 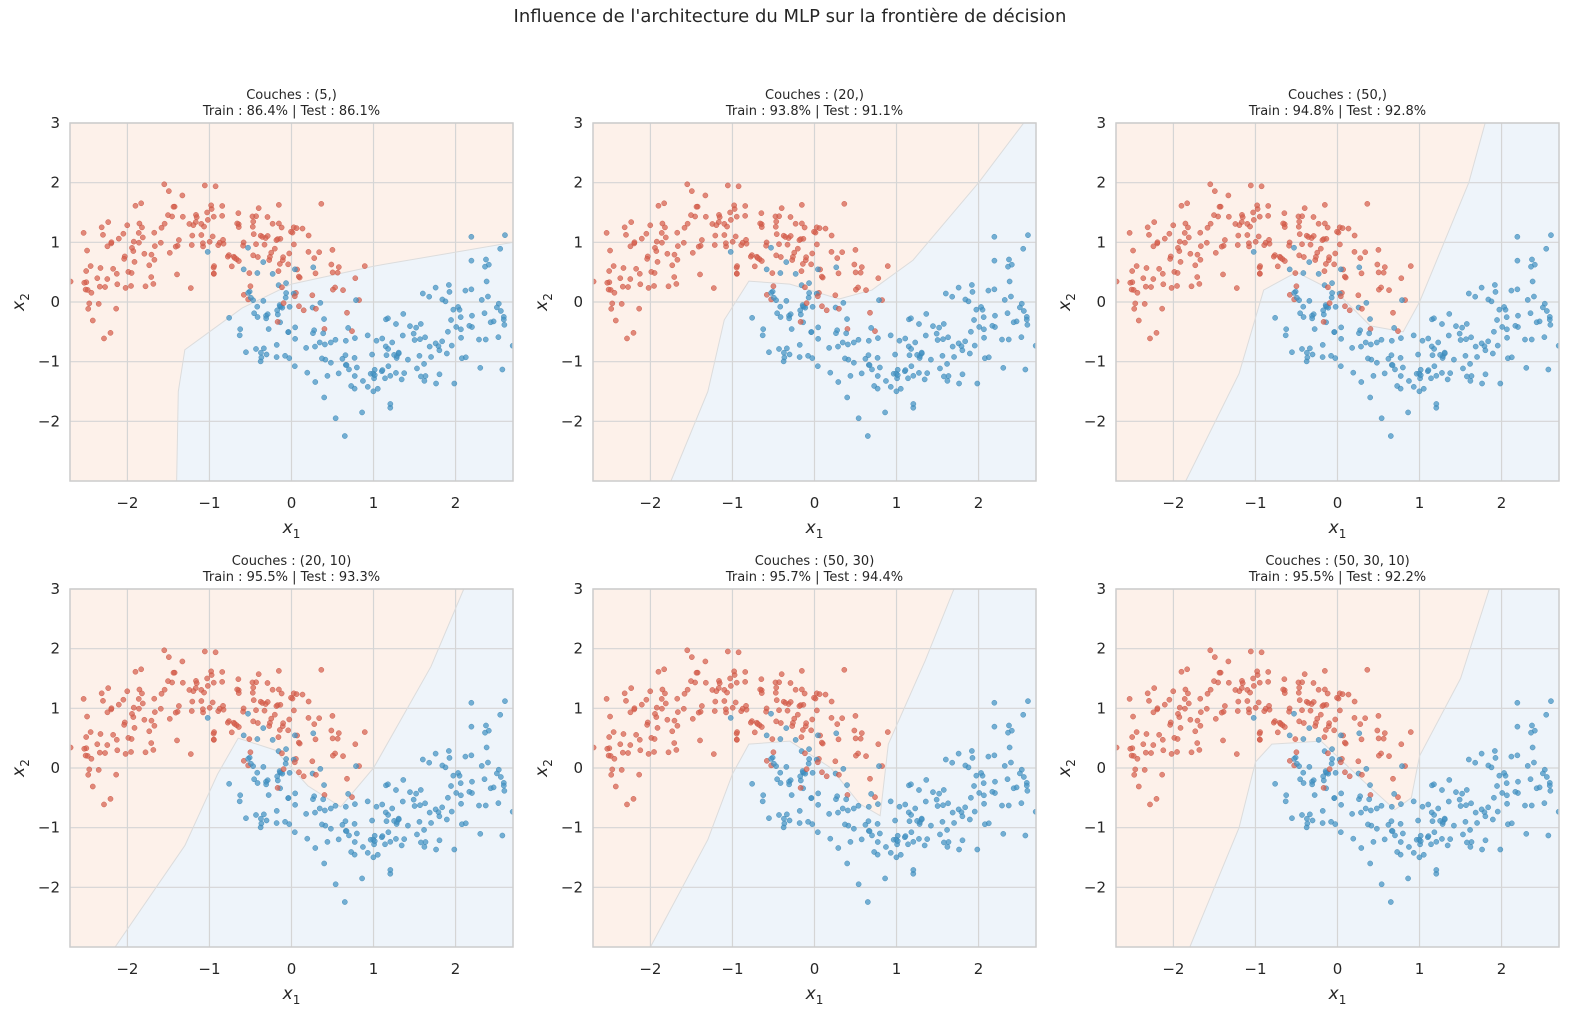 What do you see at coordinates (815, 503) in the screenshot?
I see `x-tick-label: 0` at bounding box center [815, 503].